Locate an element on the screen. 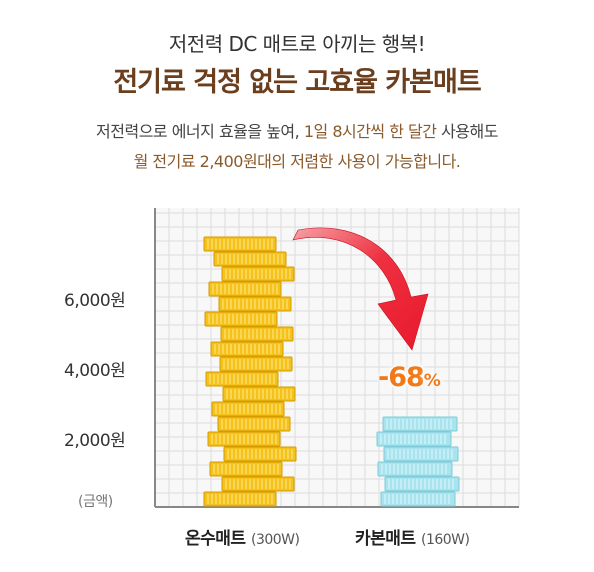 Image resolution: width=594 pixels, height=572 pixels. desc-text-c: 사용해도 is located at coordinates (467, 131).